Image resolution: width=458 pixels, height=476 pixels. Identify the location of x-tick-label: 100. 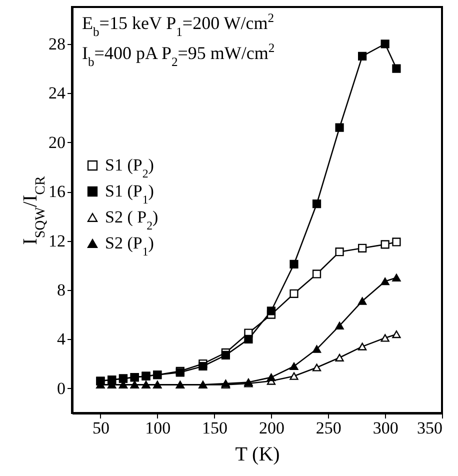
(158, 428).